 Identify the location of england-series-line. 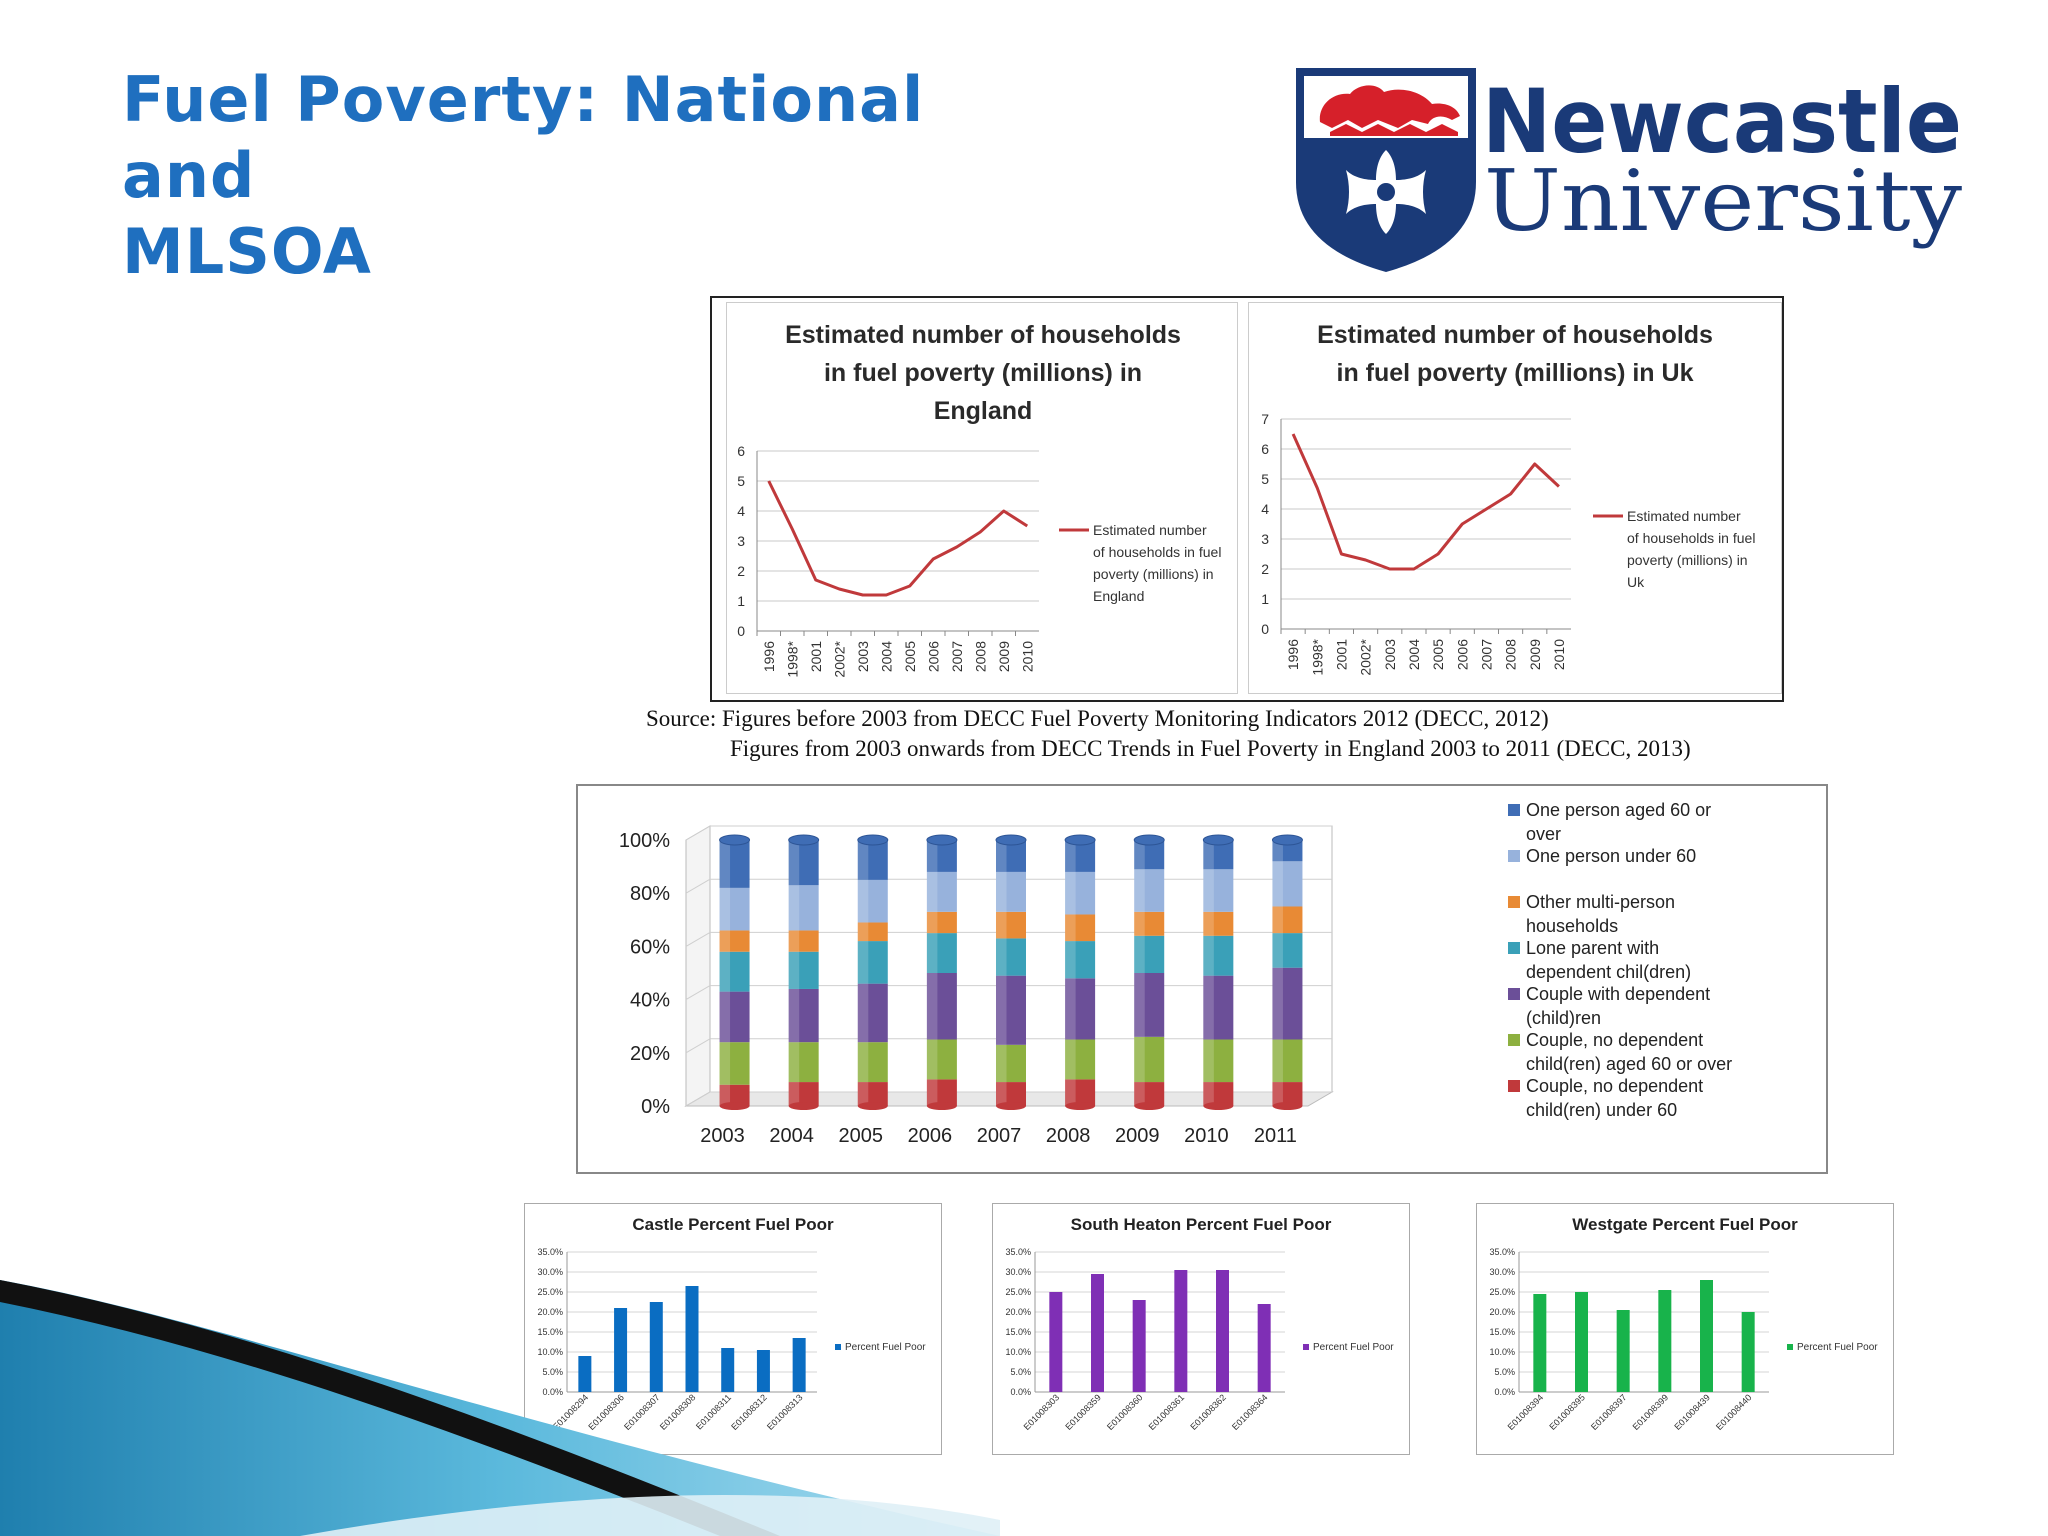
(898, 538).